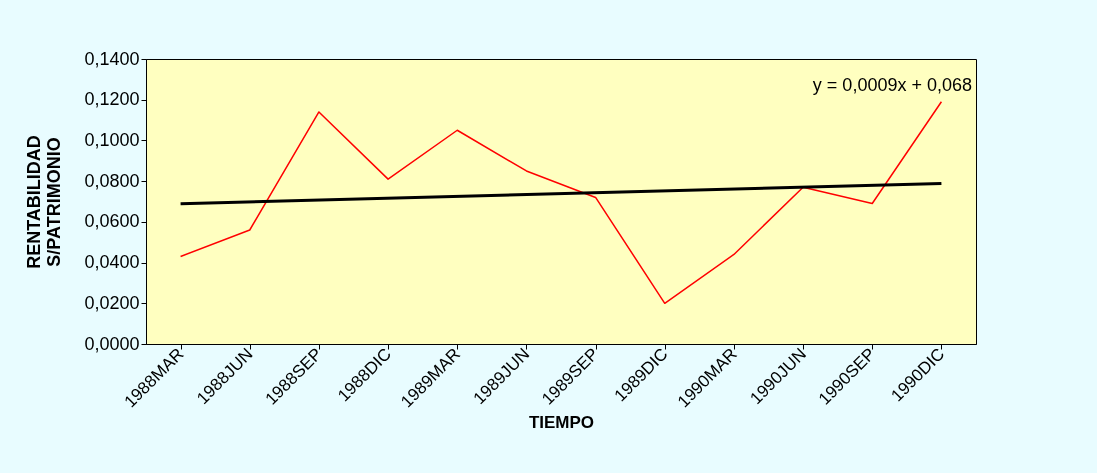 The image size is (1097, 473). Describe the element at coordinates (112, 139) in the screenshot. I see `y-tick-label: 0,1000` at that location.